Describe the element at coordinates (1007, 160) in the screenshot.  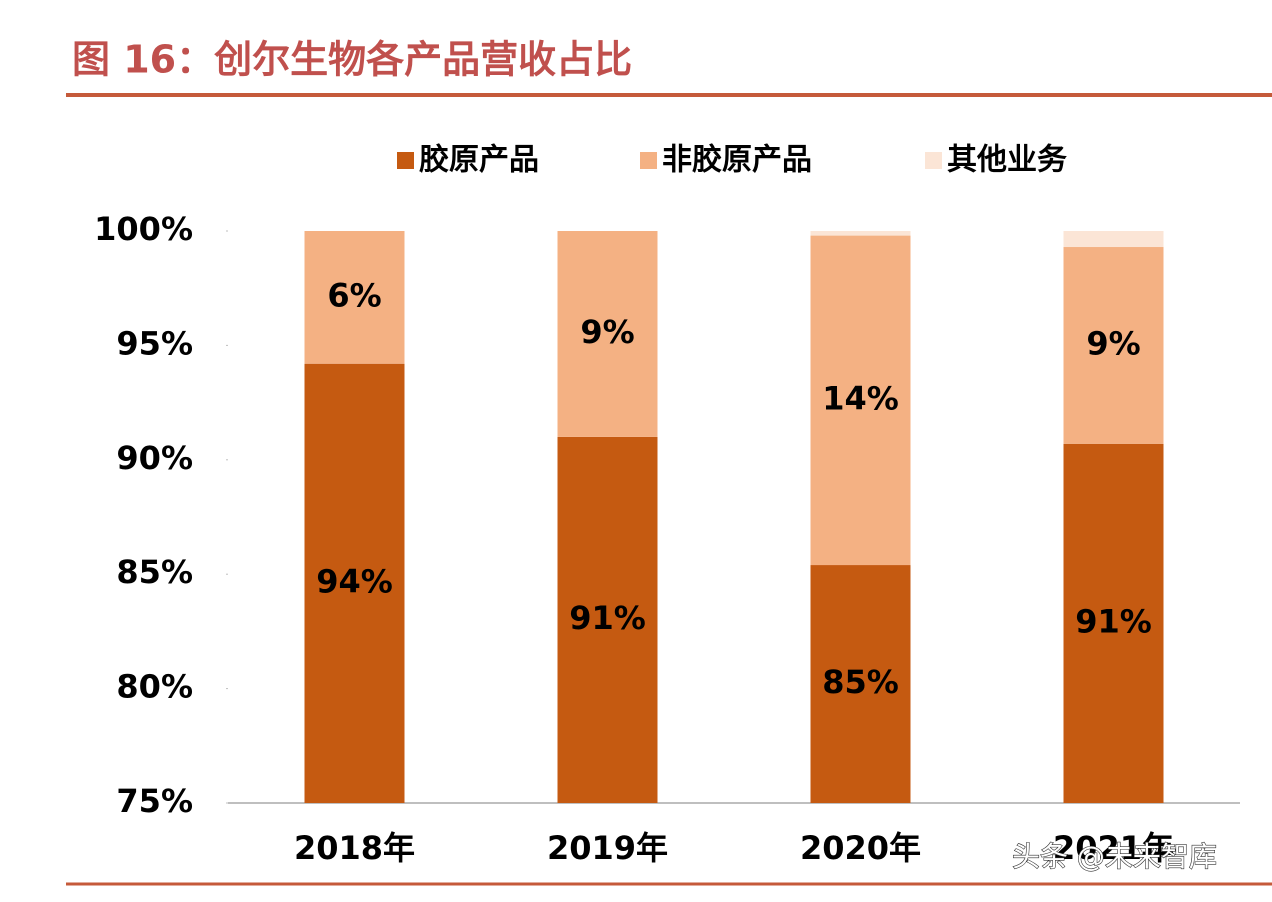
I see `legend-label: 其他业务` at that location.